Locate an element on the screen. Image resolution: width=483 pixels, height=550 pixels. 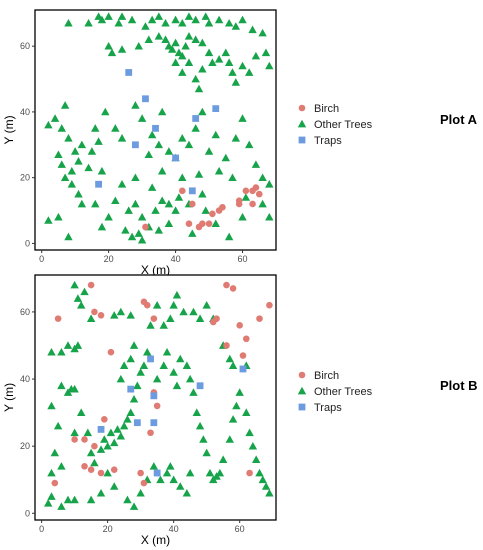
x-tick-label: 20 is located at coordinates (109, 259).